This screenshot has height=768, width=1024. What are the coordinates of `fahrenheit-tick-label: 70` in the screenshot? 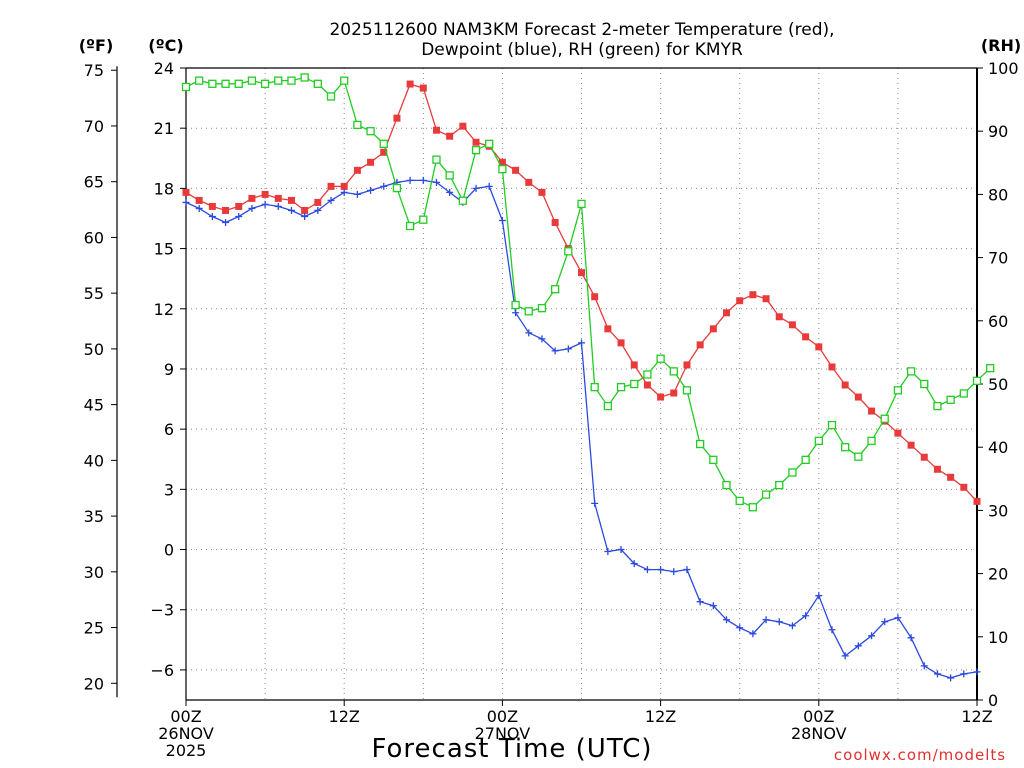 It's located at (94, 126).